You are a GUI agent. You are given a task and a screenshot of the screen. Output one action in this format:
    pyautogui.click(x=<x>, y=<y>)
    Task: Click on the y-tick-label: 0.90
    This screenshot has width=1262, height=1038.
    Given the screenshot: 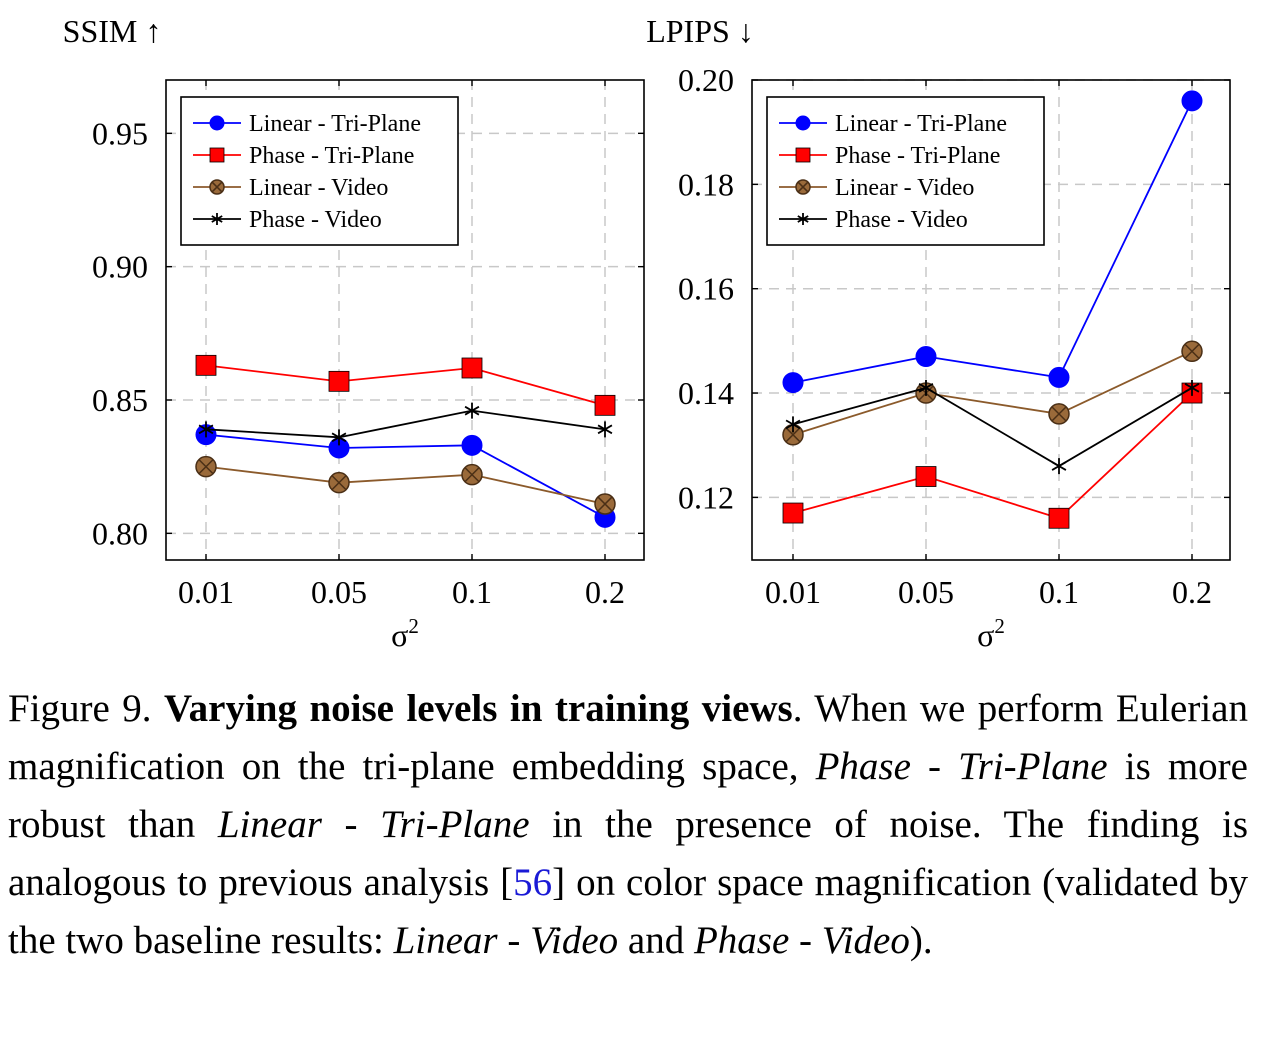 What is the action you would take?
    pyautogui.click(x=120, y=267)
    